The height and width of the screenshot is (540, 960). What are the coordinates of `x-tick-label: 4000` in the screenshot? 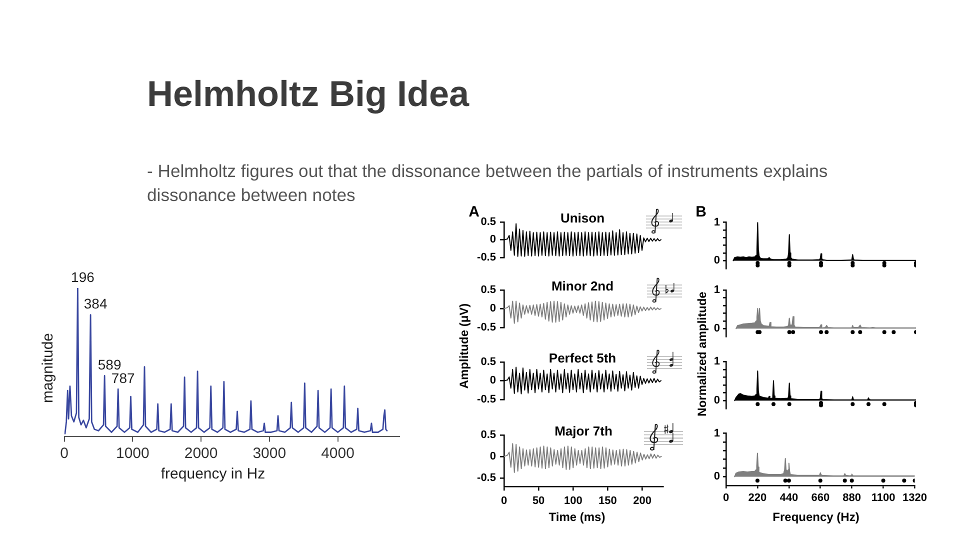 It's located at (337, 453).